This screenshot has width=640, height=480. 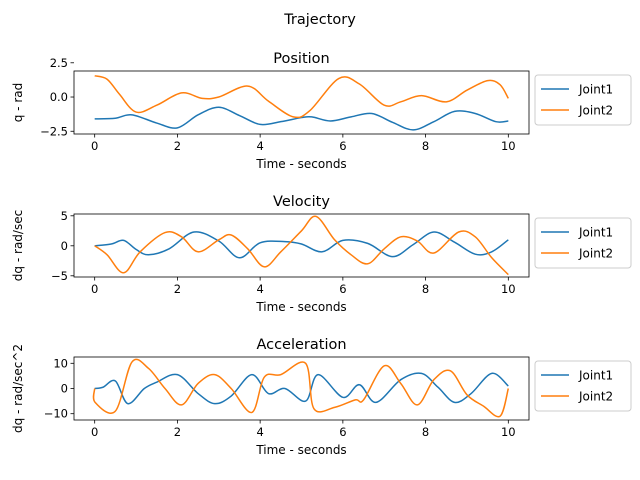 I want to click on acceleration-legend: Joint1 Joint2, so click(x=583, y=386).